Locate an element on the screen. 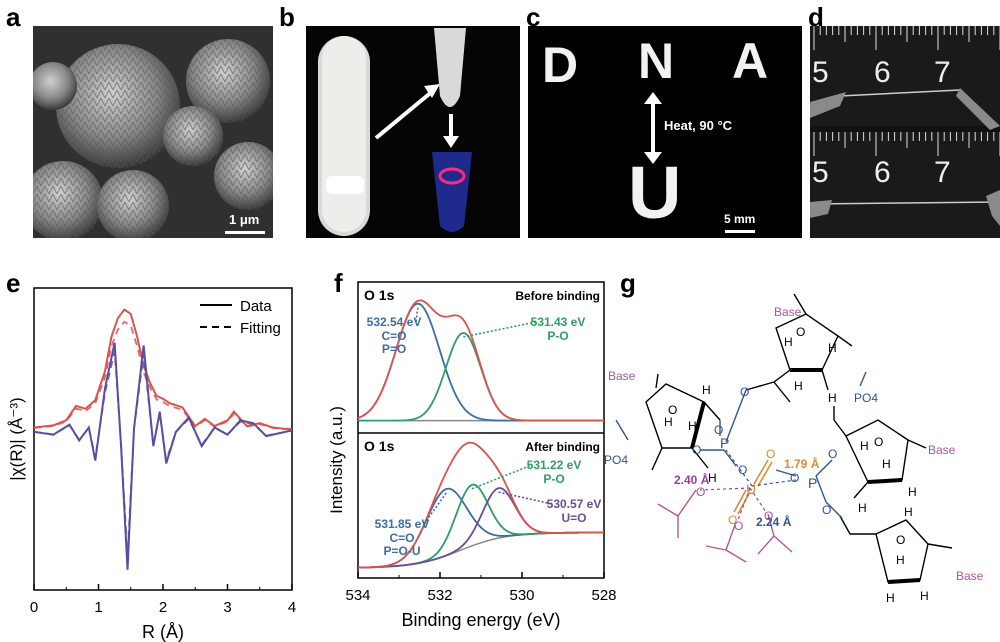 The image size is (1000, 642). dna-letters-photo: D N A U Heat, 90 °C 5 mm is located at coordinates (665, 132).